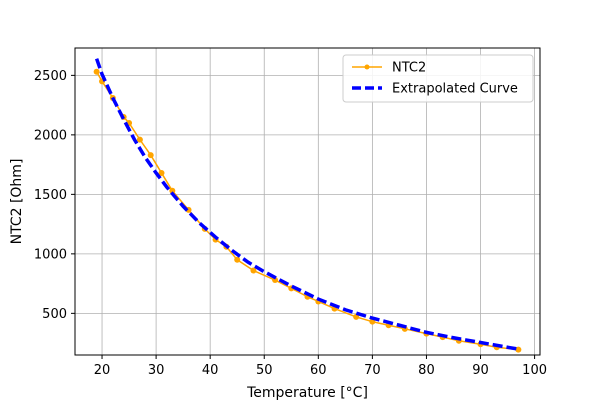 This screenshot has height=400, width=600. What do you see at coordinates (307, 392) in the screenshot?
I see `x-axis-label: Temperature [°C]` at bounding box center [307, 392].